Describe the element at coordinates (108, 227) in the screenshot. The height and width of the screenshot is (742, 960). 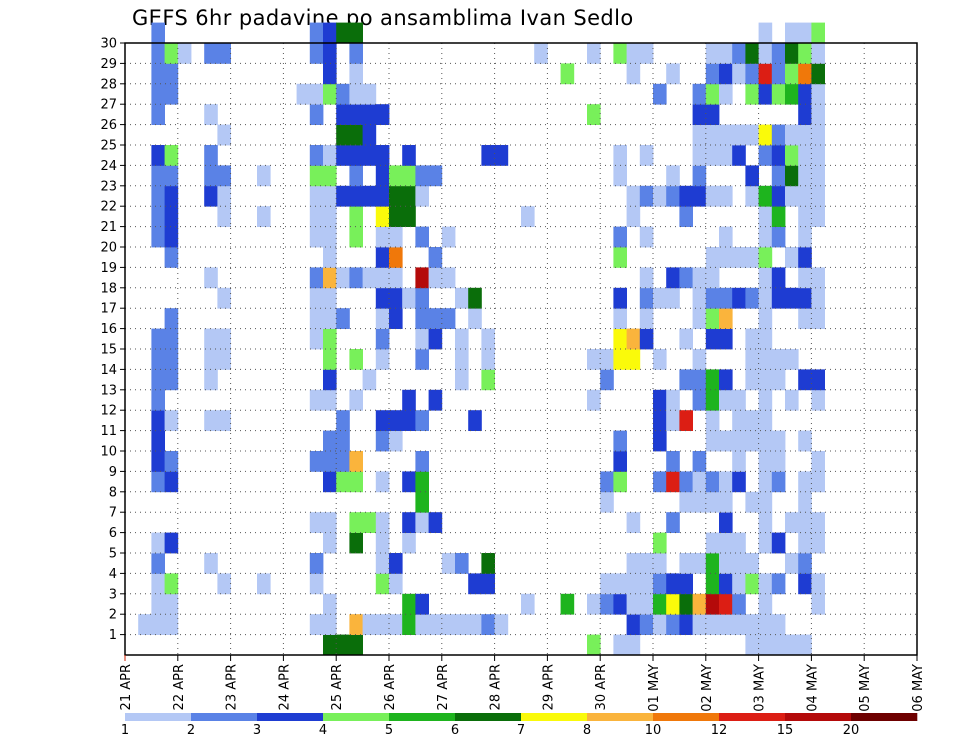
I see `y-tick-label: 21` at that location.